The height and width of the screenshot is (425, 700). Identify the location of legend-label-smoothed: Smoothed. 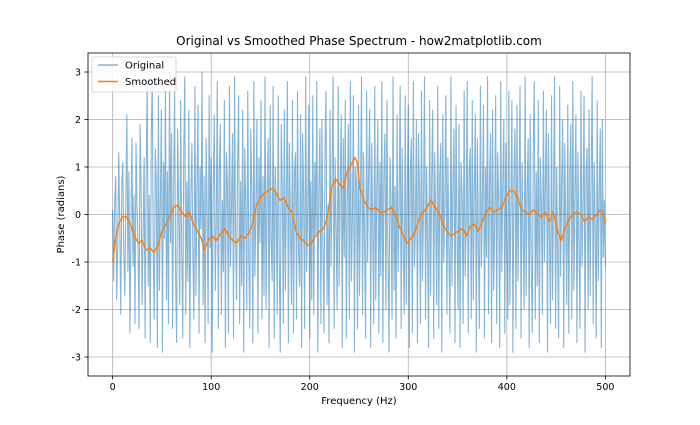
(150, 82).